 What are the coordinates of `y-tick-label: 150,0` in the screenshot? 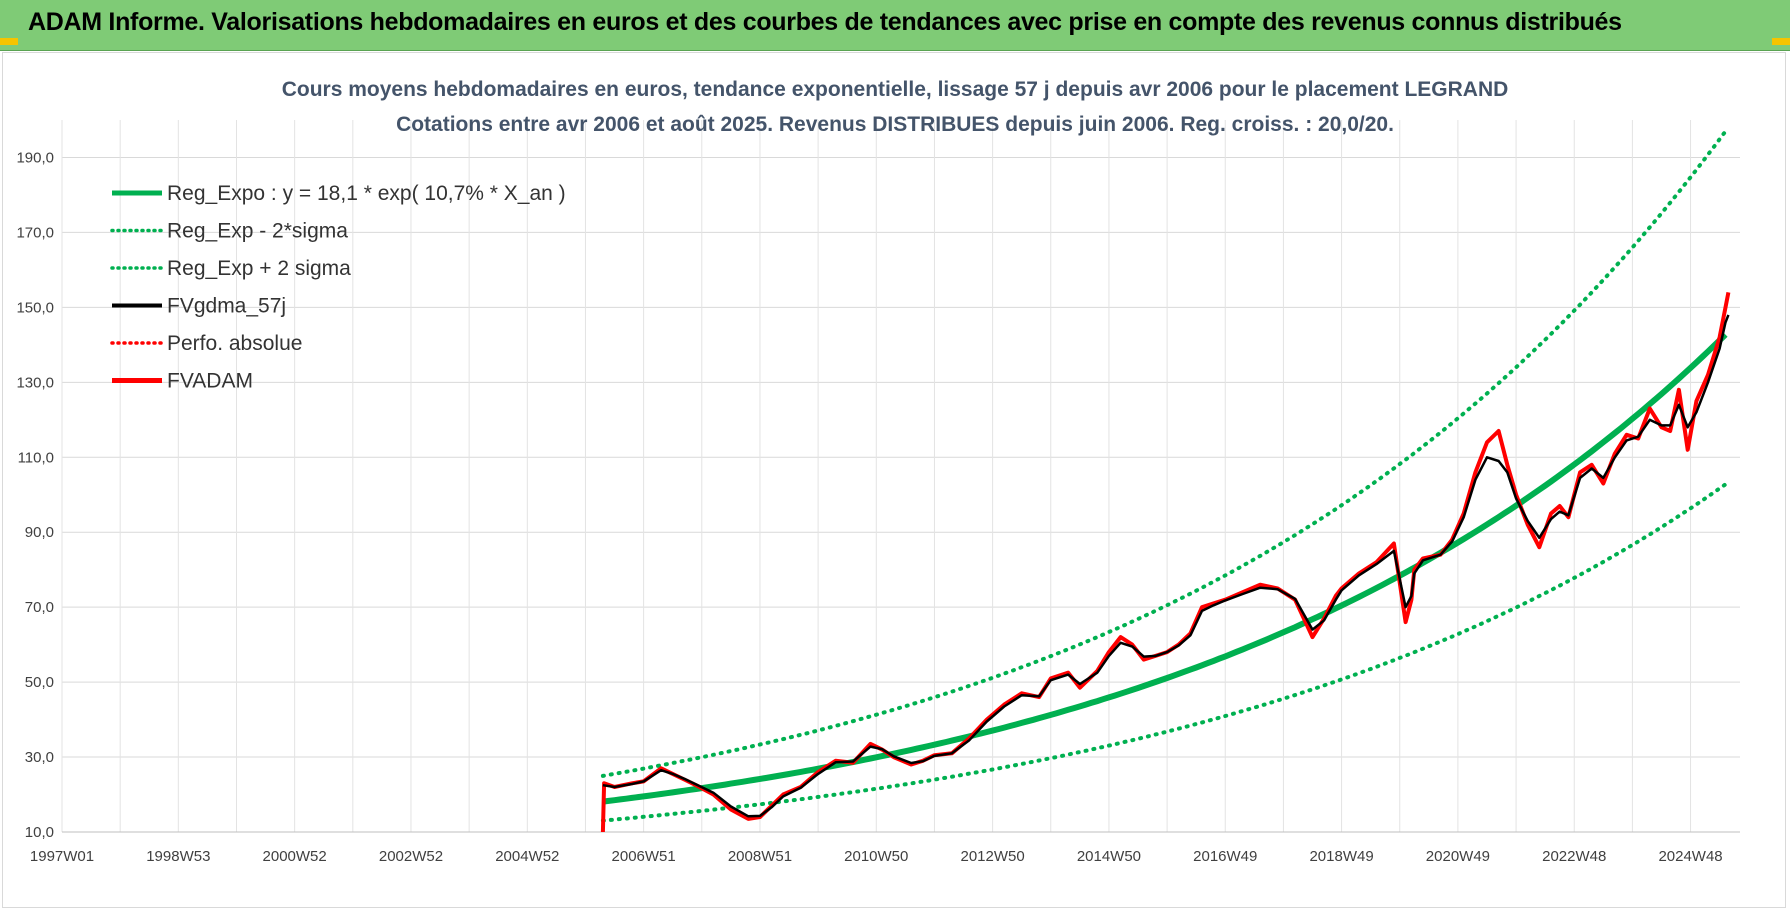 It's located at (35, 307).